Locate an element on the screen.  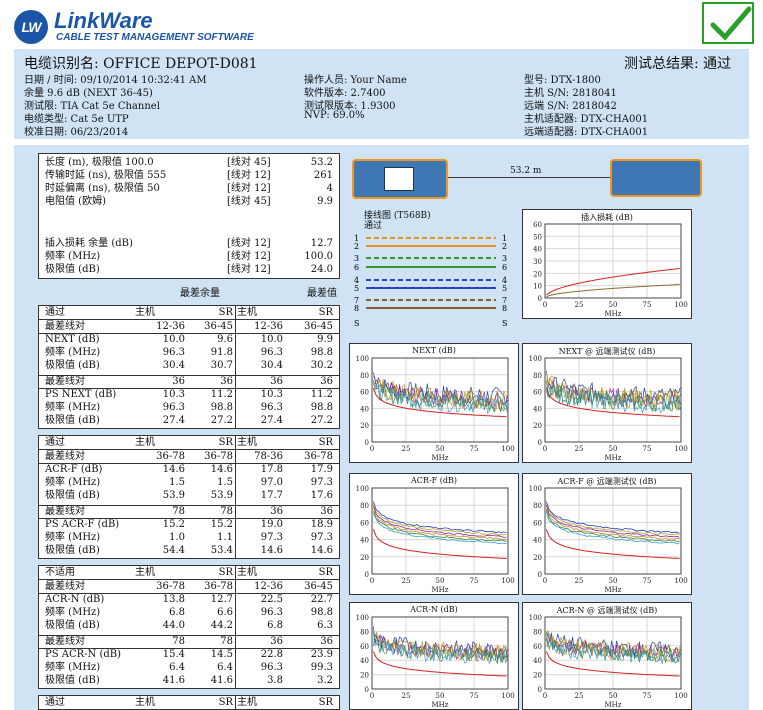
row-value: 1.0 is located at coordinates (177, 537).